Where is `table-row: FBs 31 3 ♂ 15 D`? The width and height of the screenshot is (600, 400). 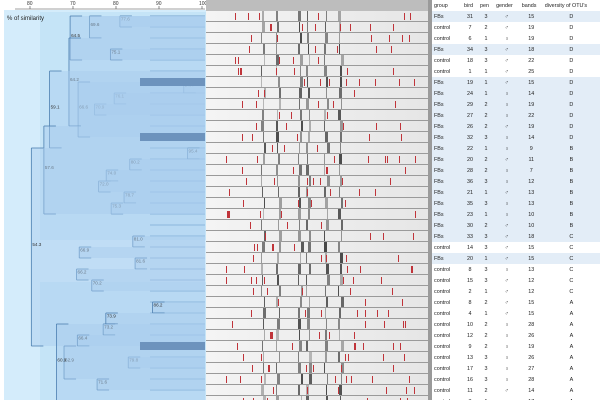
table-row: FBs 31 3 ♂ 15 D is located at coordinates (516, 16).